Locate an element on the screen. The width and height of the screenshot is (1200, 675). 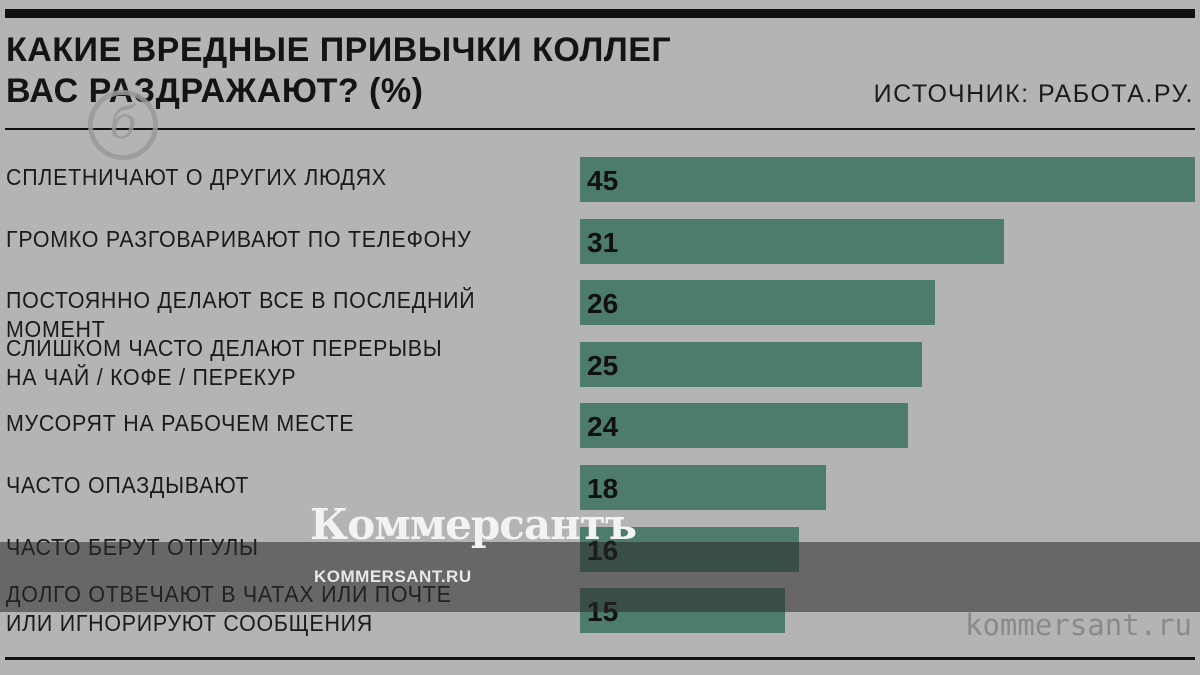
watermark-band is located at coordinates (600, 577).